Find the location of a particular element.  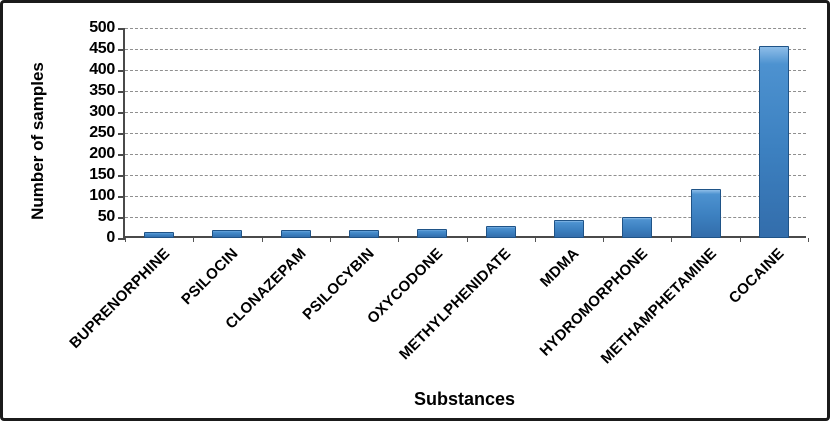

y-tick-label: 500 is located at coordinates (102, 27).